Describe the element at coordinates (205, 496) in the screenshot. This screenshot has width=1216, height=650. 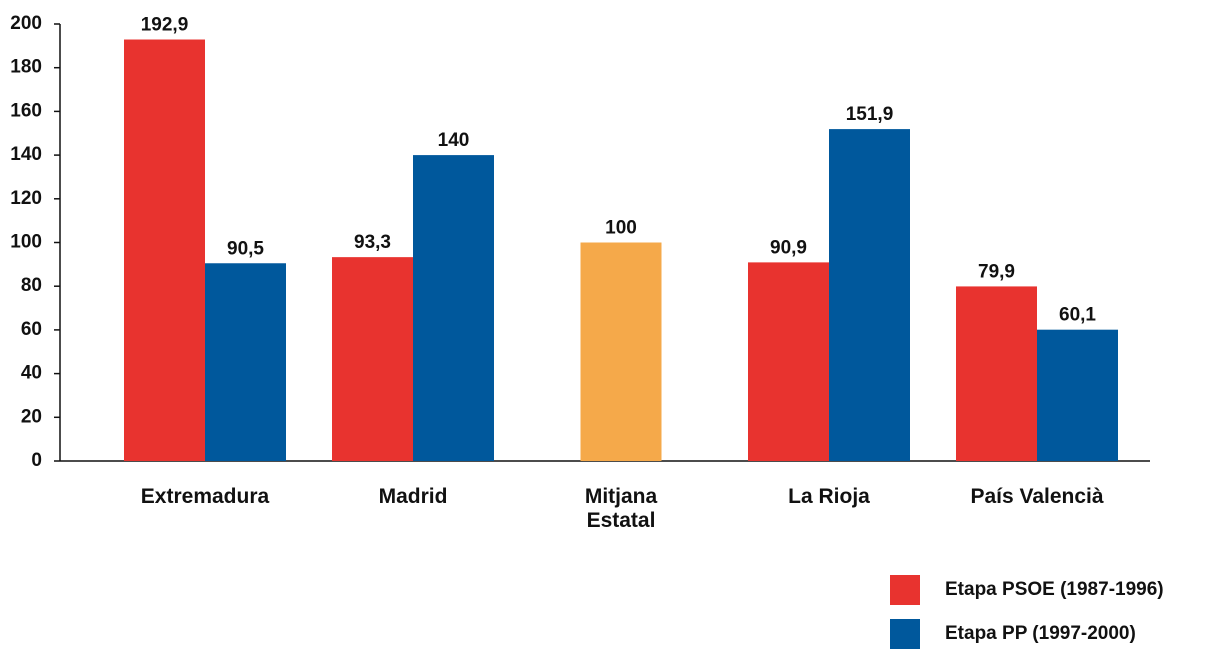
I see `x-tick-label: Extremadura` at that location.